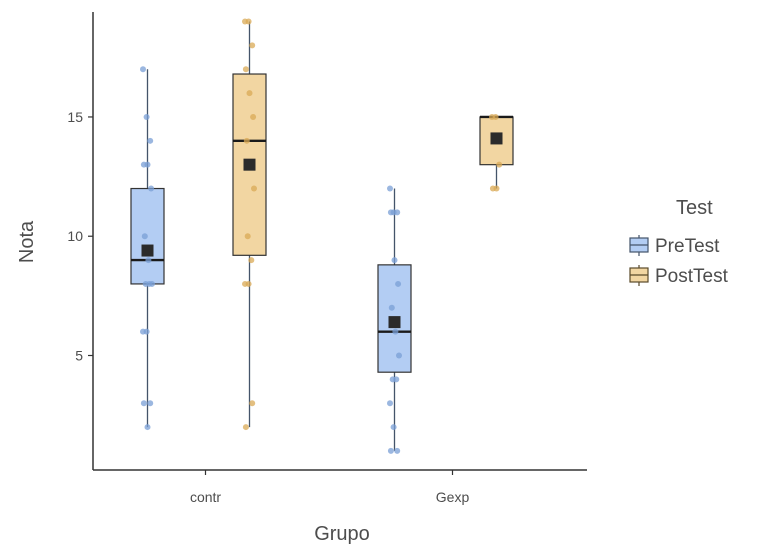  Describe the element at coordinates (342, 534) in the screenshot. I see `x-axis-title: Grupo` at that location.